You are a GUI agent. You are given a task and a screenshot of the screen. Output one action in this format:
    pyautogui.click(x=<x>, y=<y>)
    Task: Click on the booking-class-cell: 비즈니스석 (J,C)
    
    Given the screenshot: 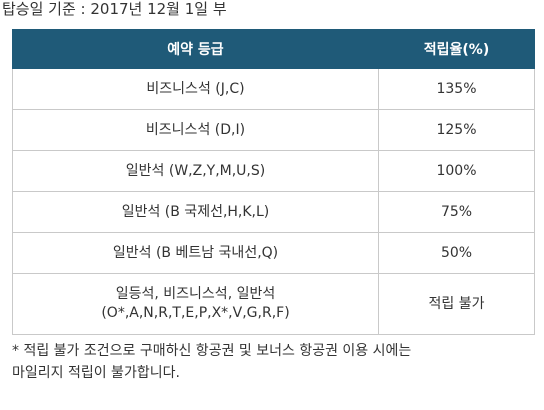 What is the action you would take?
    pyautogui.click(x=195, y=89)
    